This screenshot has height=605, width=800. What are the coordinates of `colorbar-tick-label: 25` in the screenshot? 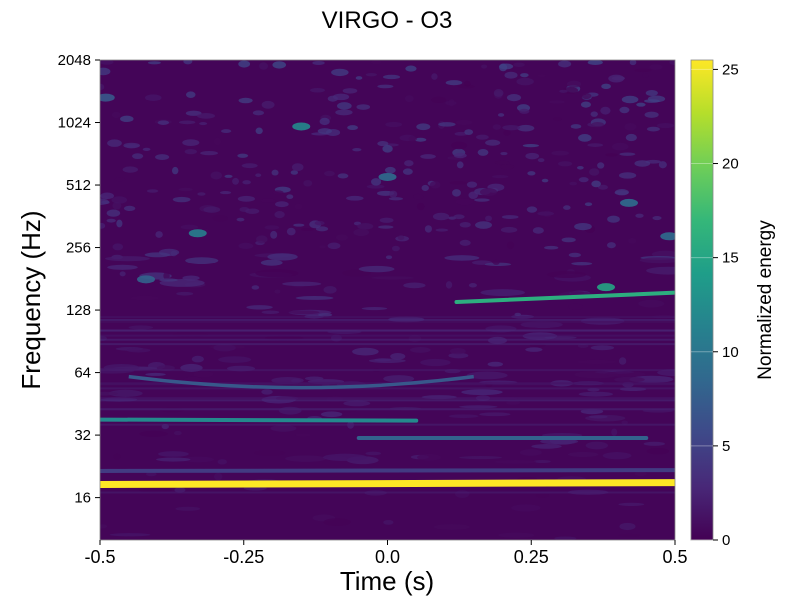 It's located at (730, 69).